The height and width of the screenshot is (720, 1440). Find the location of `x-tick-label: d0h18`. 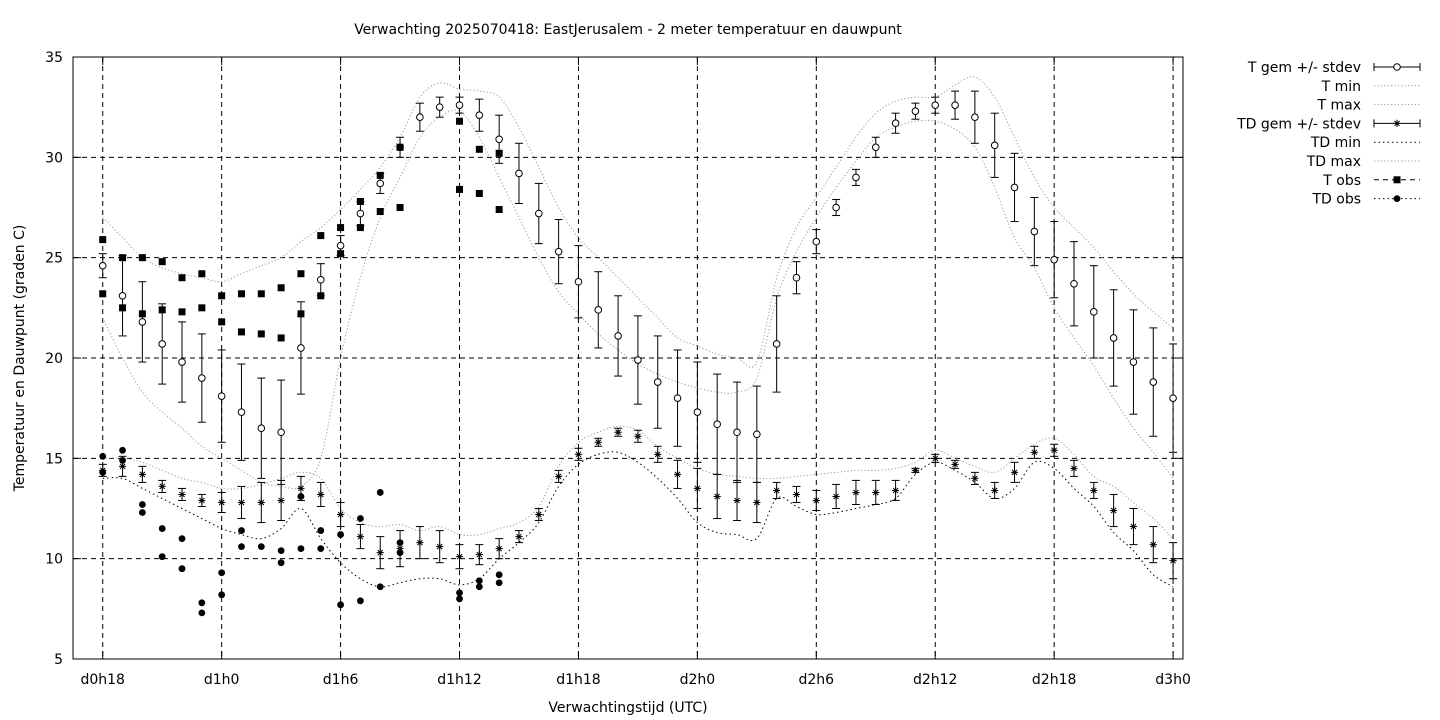

x-tick-label: d0h18 is located at coordinates (102, 680).